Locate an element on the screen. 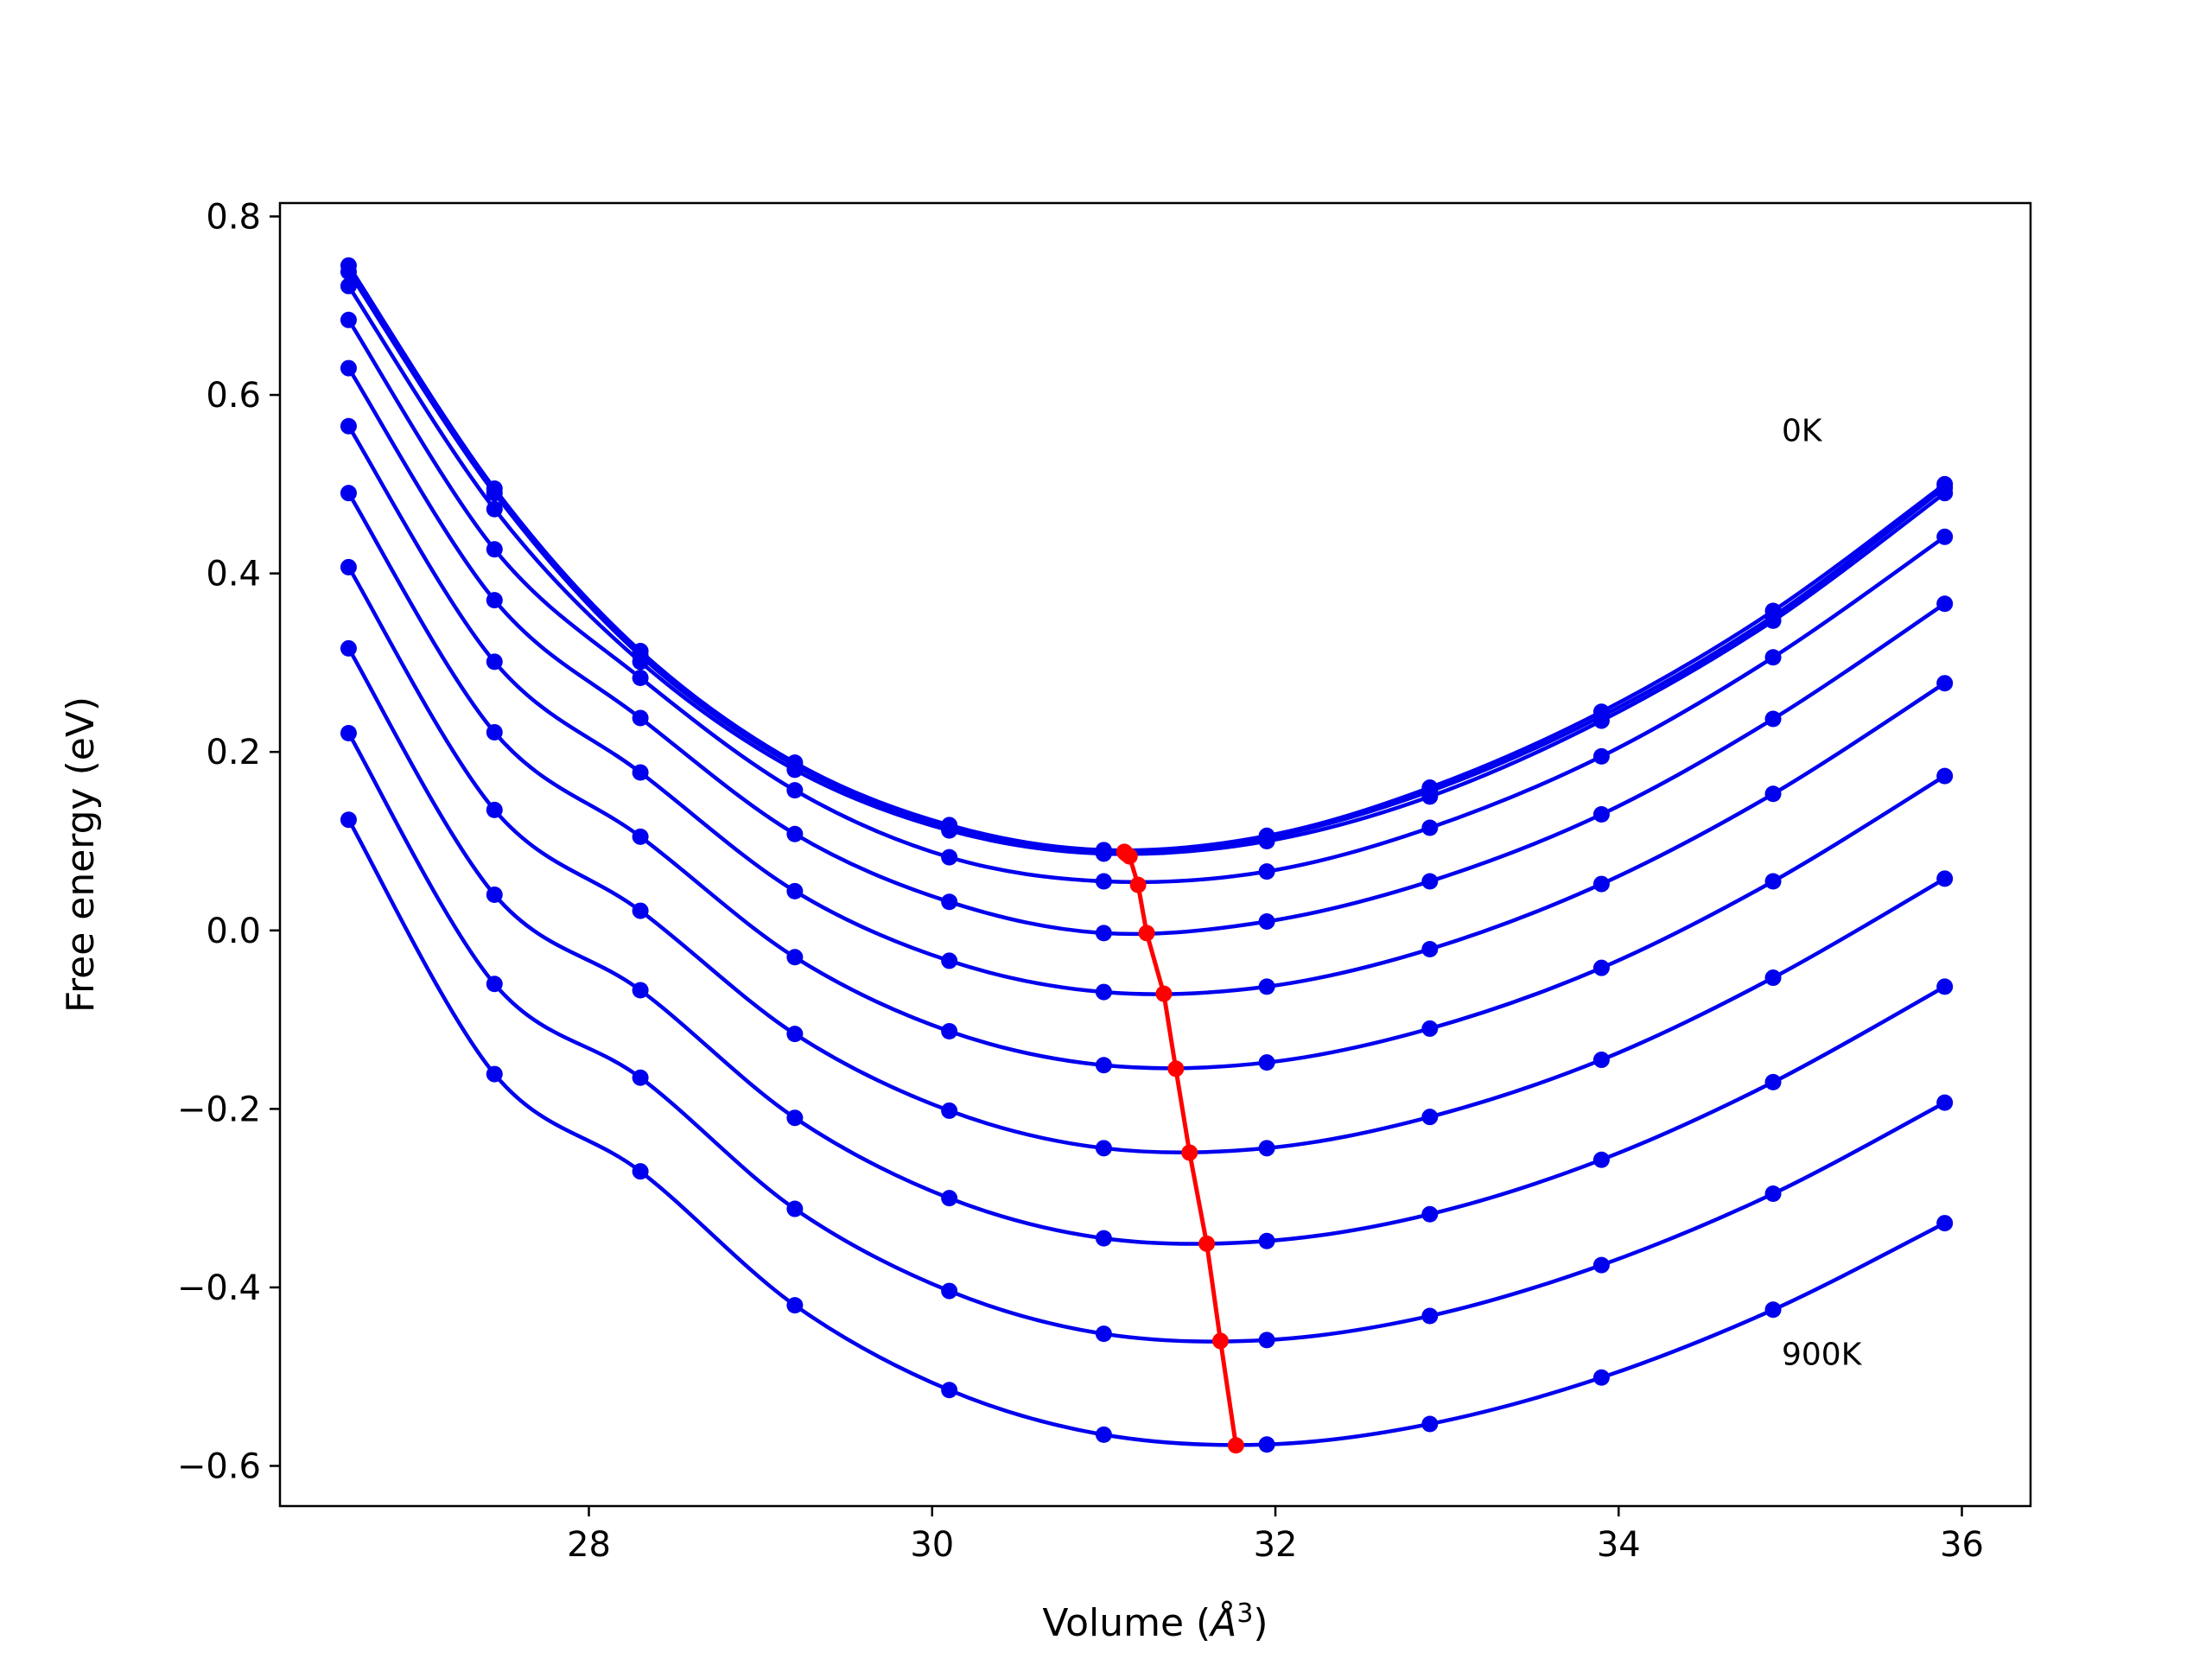 The height and width of the screenshot is (1659, 2212). x-tick-label: 28 is located at coordinates (589, 1545).